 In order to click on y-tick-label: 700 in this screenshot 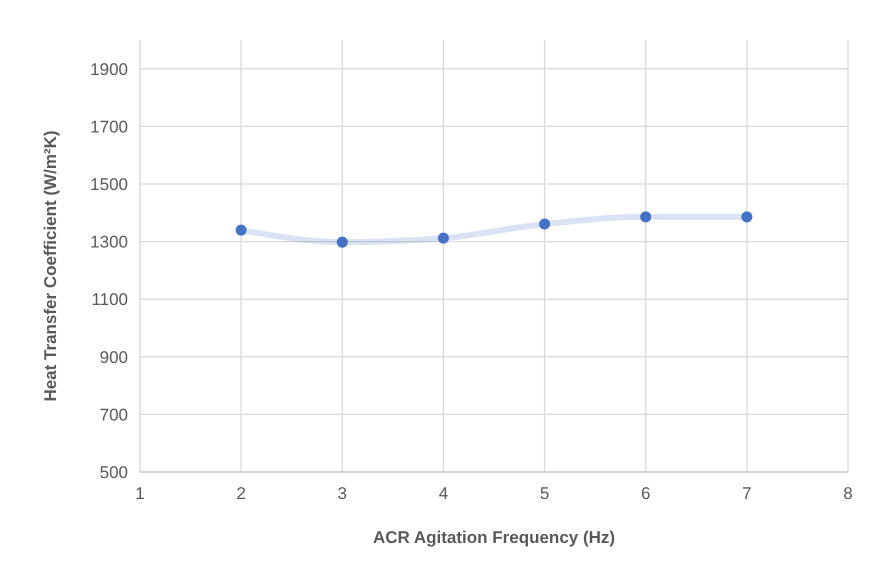, I will do `click(114, 414)`.